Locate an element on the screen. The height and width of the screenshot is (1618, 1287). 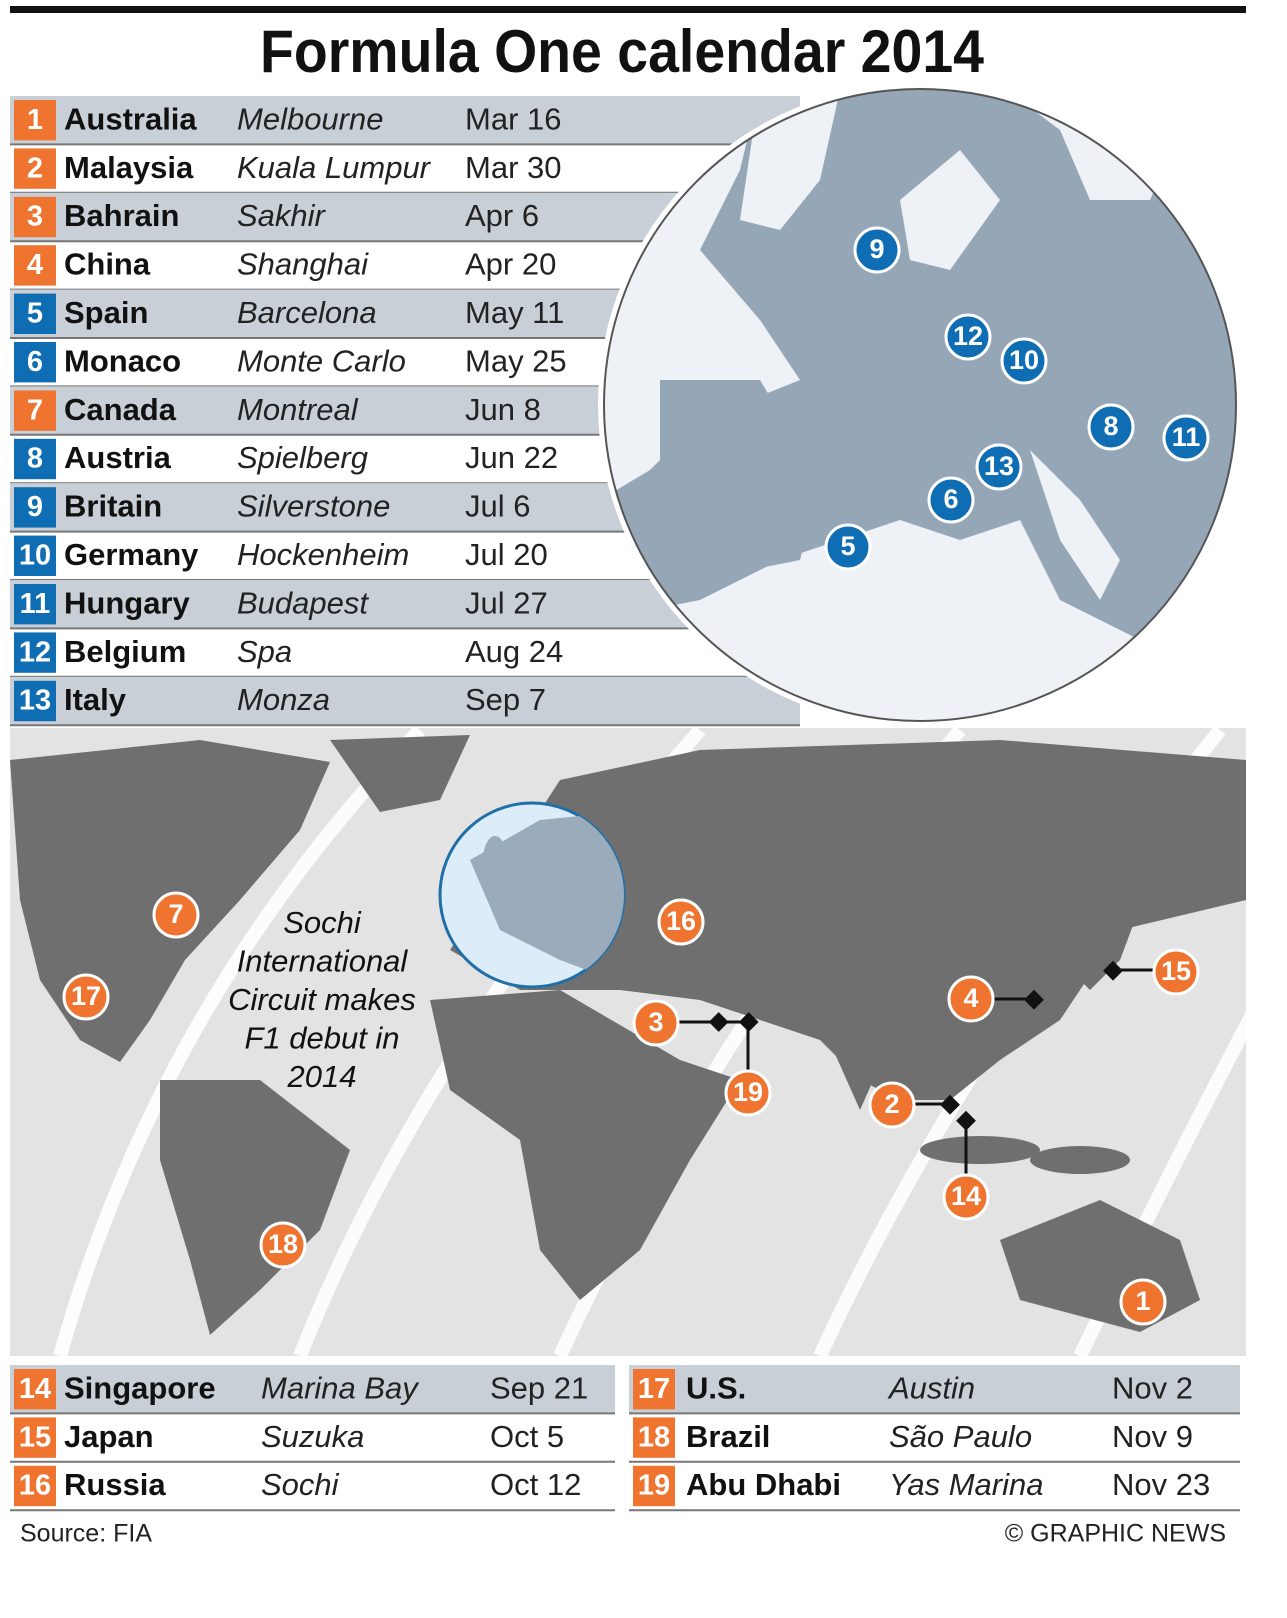
circuit: Shanghai is located at coordinates (303, 264).